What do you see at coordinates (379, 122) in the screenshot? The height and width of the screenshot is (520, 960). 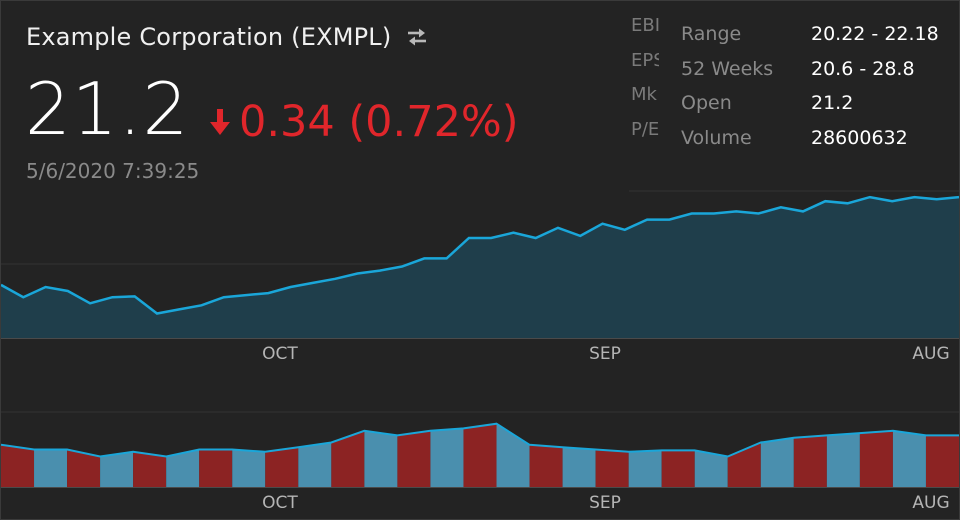 I see `price-change-value: 0.34 (0.72%)` at bounding box center [379, 122].